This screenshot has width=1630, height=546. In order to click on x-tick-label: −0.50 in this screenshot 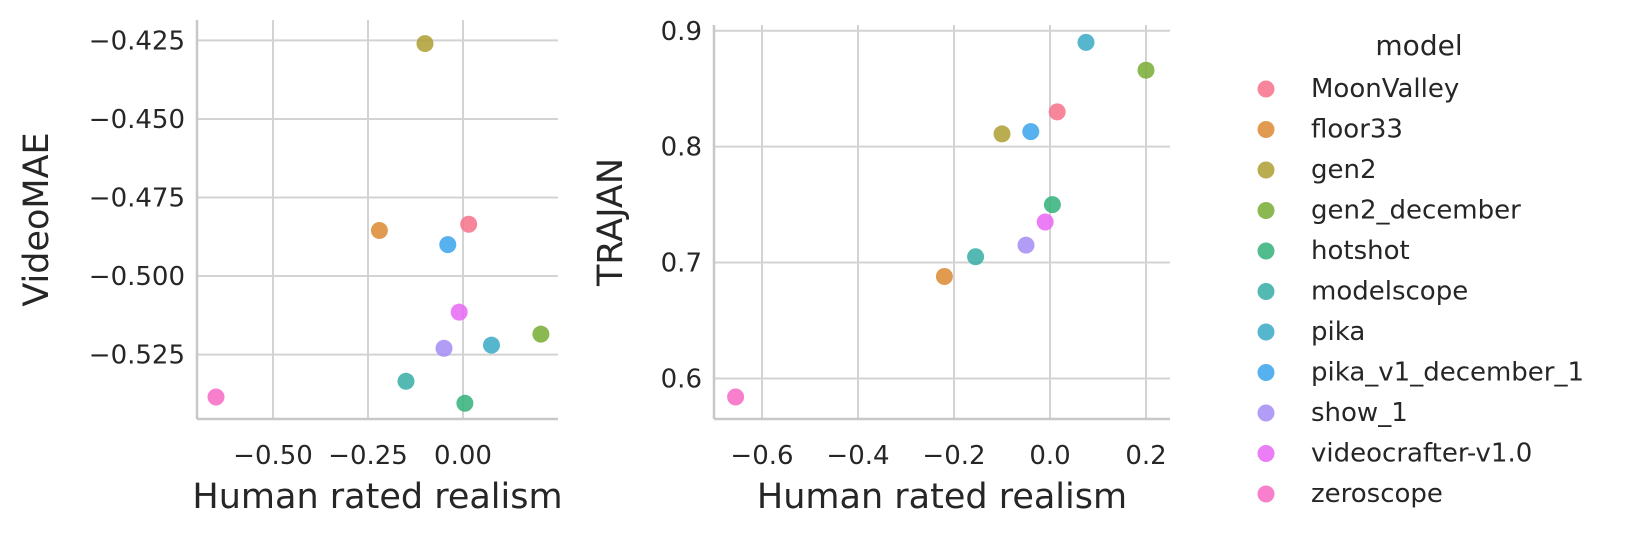, I will do `click(273, 456)`.